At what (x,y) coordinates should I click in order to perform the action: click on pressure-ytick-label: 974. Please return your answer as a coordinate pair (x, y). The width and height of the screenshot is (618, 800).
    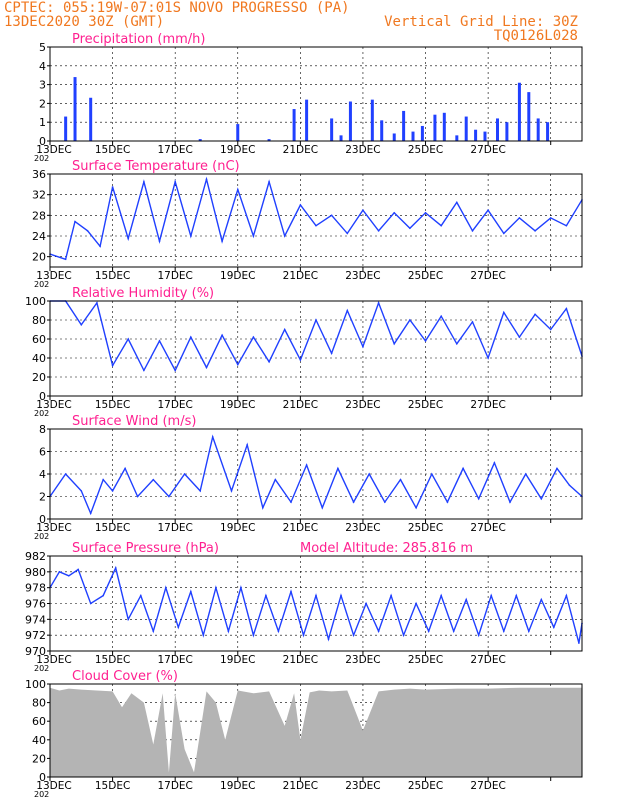
    Looking at the image, I should click on (35, 619).